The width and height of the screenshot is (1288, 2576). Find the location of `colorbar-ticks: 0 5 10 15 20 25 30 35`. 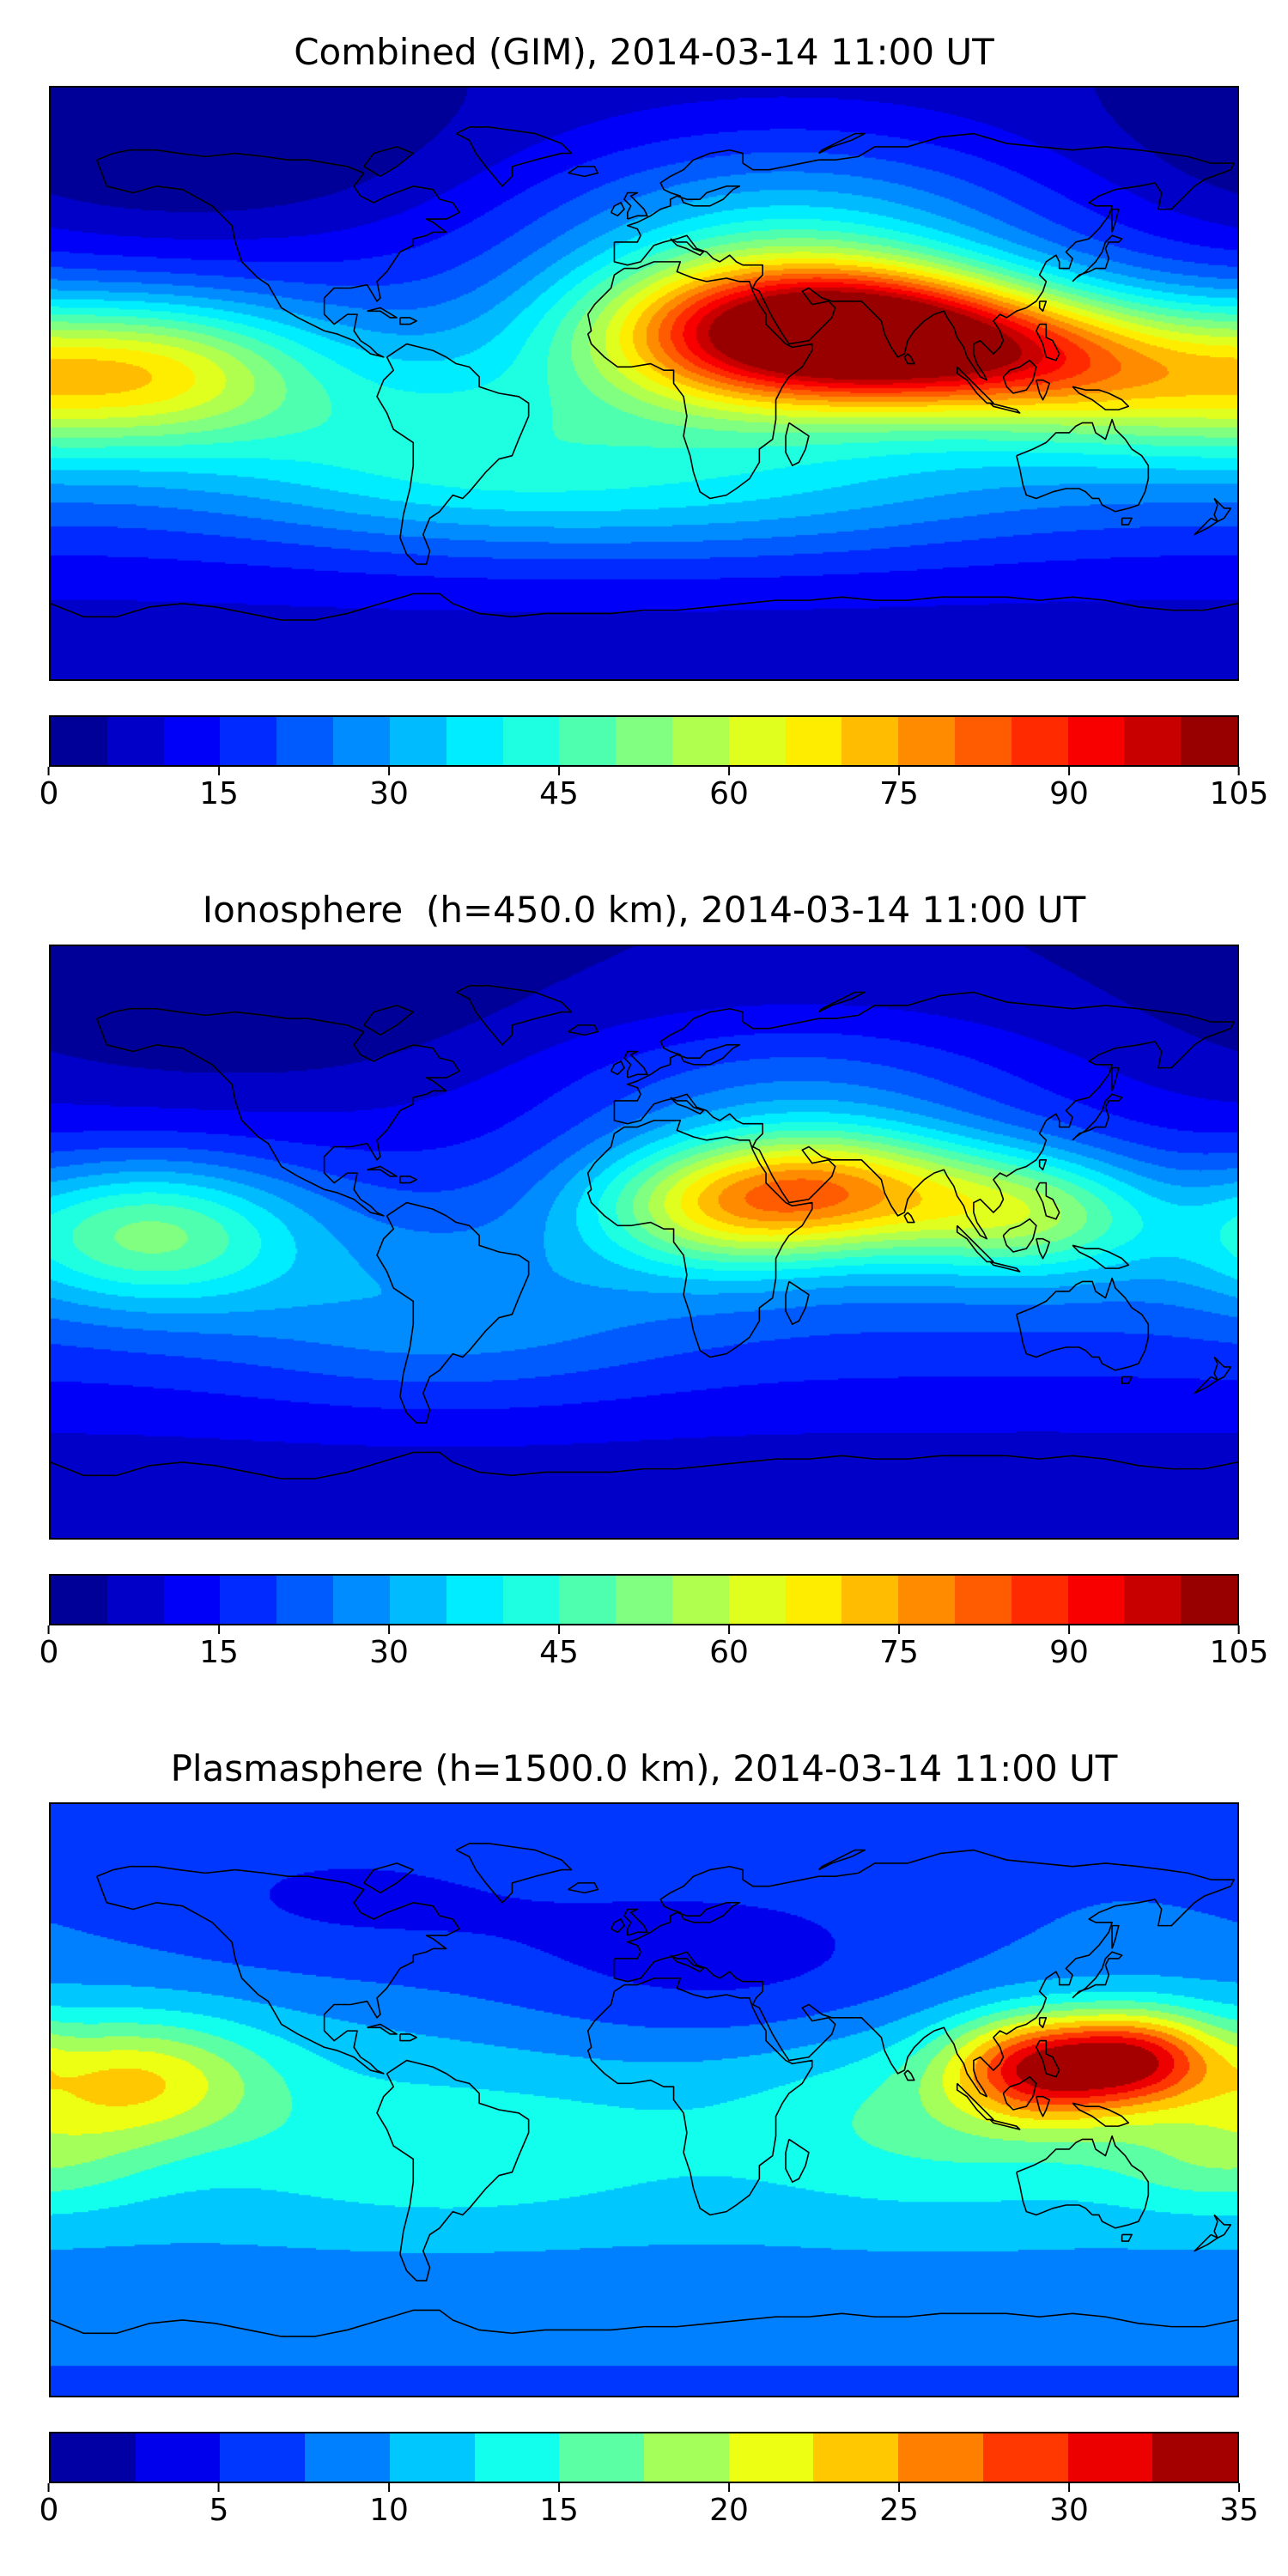

colorbar-ticks: 0 5 10 15 20 25 30 35 is located at coordinates (649, 2510).